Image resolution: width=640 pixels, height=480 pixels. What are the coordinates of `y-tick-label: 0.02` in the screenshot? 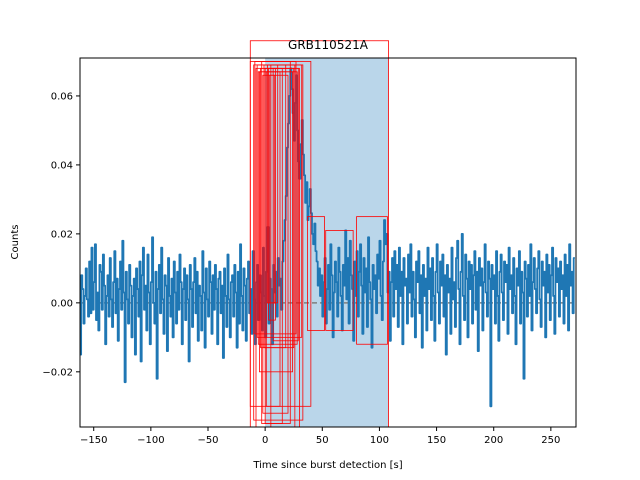 It's located at (62, 234).